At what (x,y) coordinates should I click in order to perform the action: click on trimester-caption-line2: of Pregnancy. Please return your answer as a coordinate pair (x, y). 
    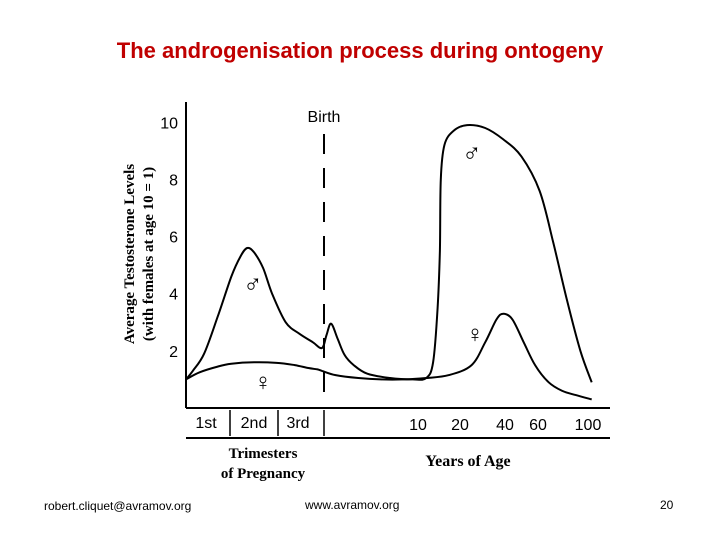
    Looking at the image, I should click on (263, 474).